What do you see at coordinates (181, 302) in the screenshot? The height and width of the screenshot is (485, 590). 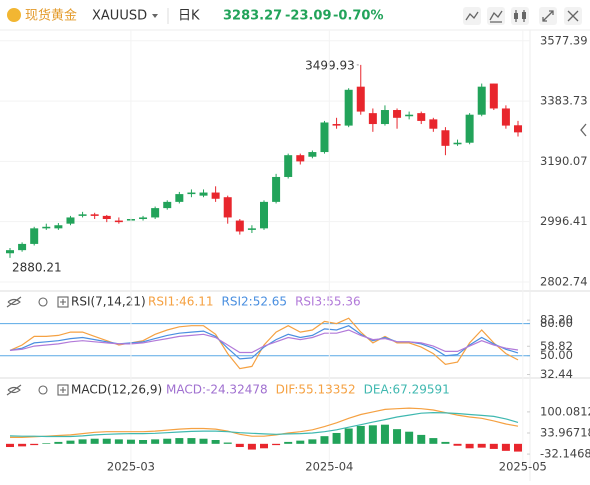 I see `legend-entry: RSI1:46.11` at bounding box center [181, 302].